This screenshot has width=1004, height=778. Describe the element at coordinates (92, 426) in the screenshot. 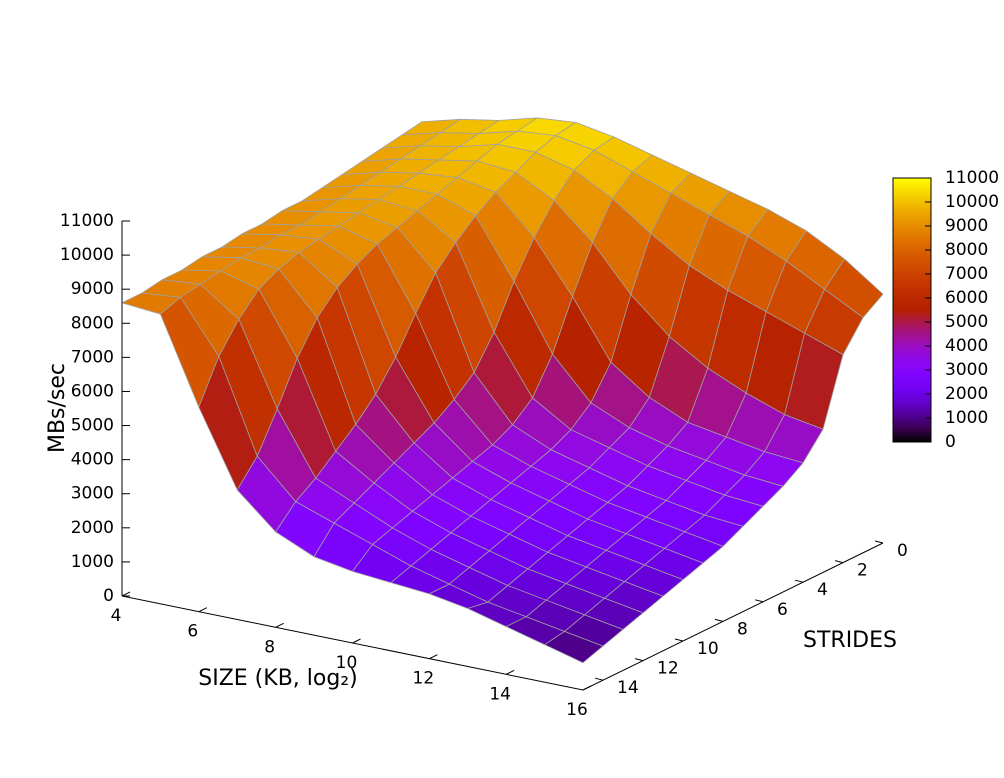

I see `z-tick-label: 5000` at that location.